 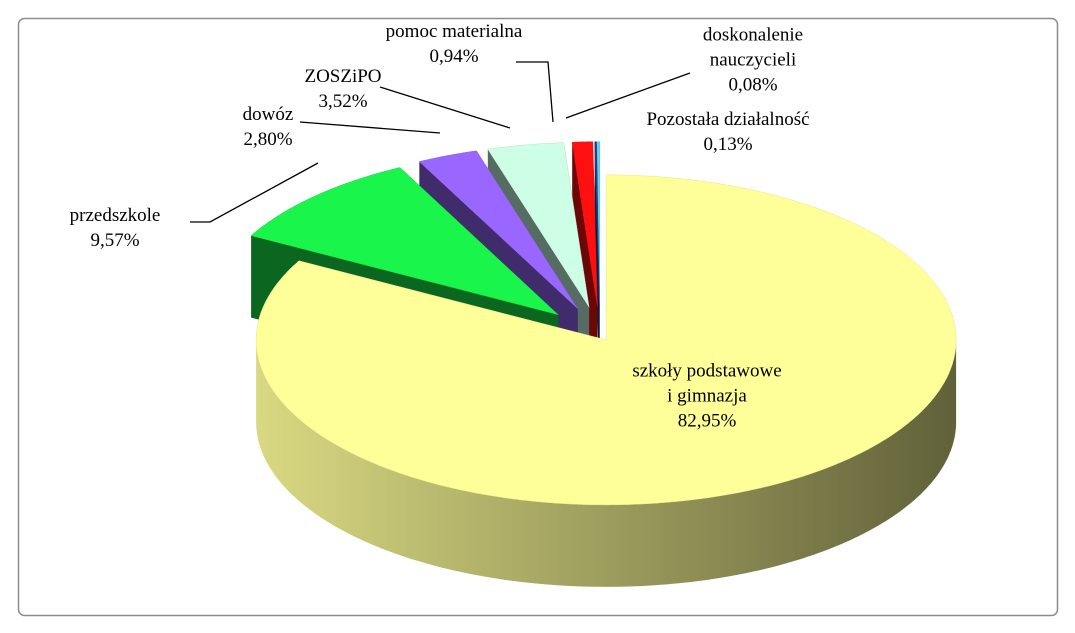 I want to click on slice-label: dowóz 2,80%, so click(x=268, y=127).